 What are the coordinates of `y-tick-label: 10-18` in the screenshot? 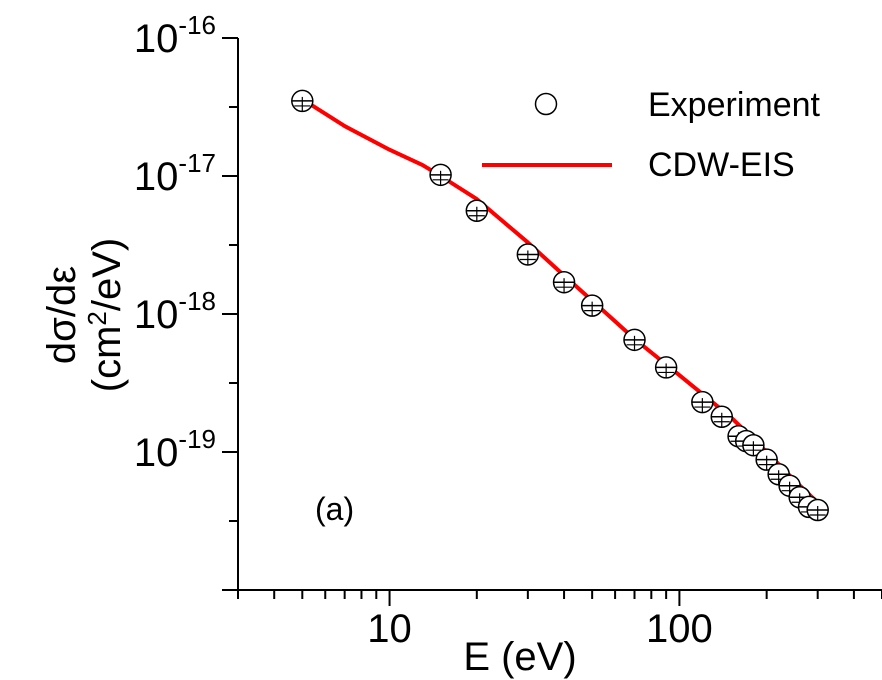 It's located at (175, 311).